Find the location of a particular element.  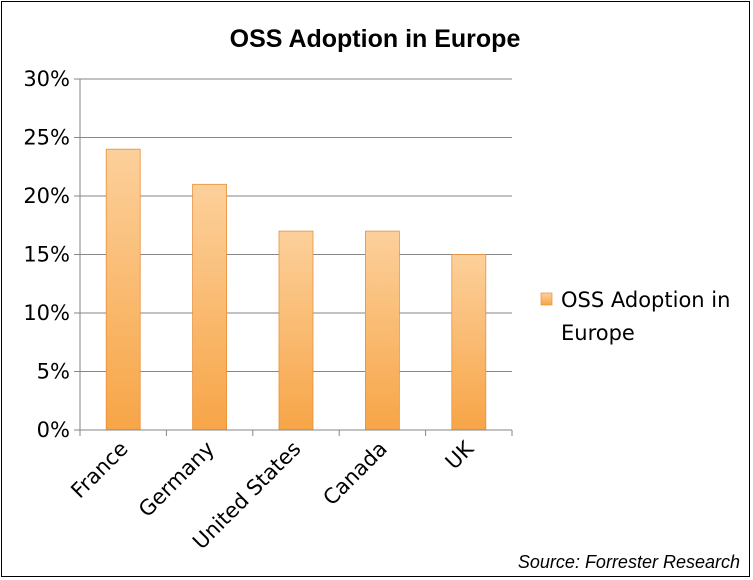

y-tick-label: 15% is located at coordinates (46, 255).